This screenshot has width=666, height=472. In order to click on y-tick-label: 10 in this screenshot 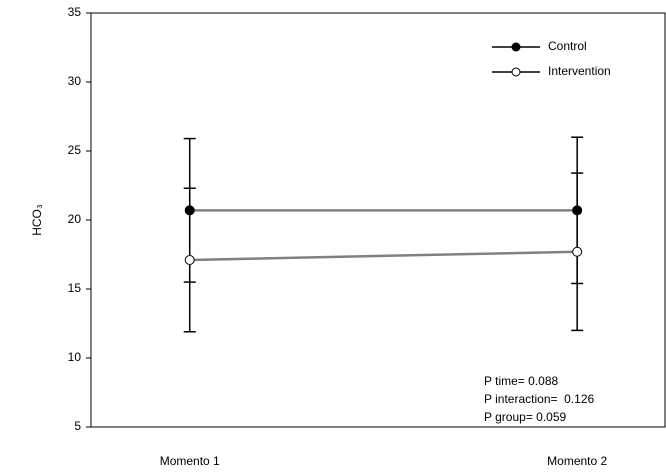, I will do `click(75, 357)`.